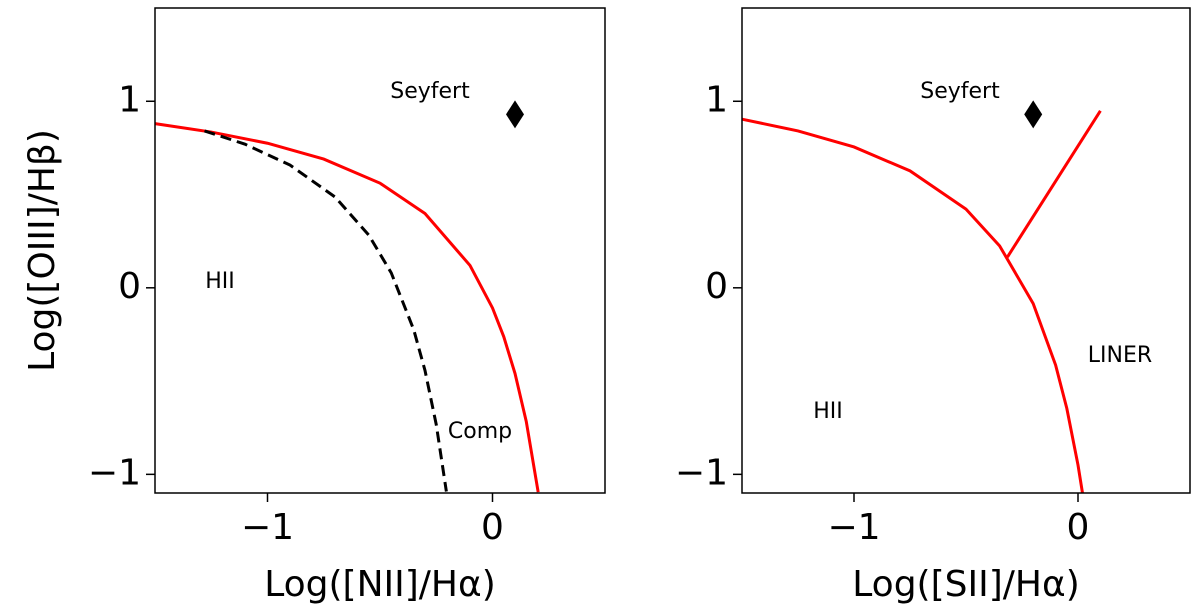 The height and width of the screenshot is (616, 1200). What do you see at coordinates (42, 250) in the screenshot?
I see `y-axis-label: Log([OIII]/Hβ)` at bounding box center [42, 250].